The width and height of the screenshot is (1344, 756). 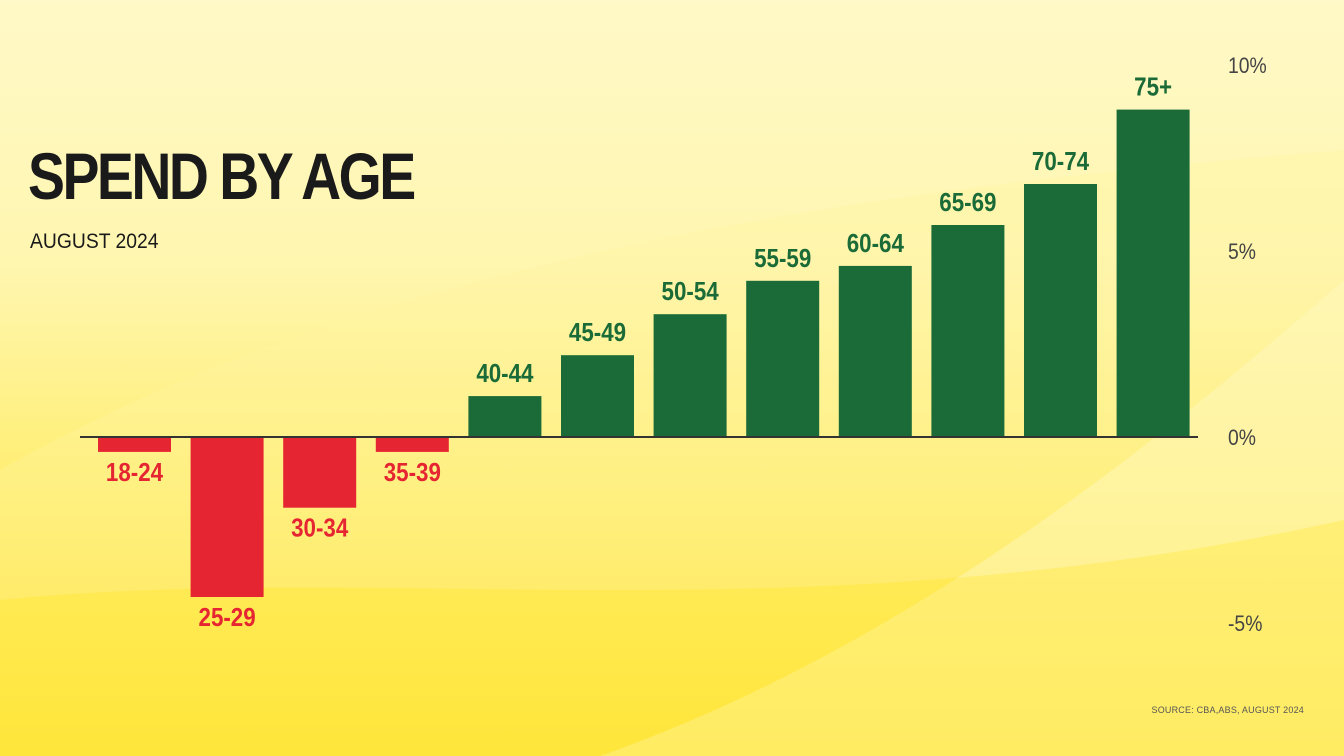 What do you see at coordinates (1247, 345) in the screenshot?
I see `y-axis-ticks-group: 10% 5% 0% -5%` at bounding box center [1247, 345].